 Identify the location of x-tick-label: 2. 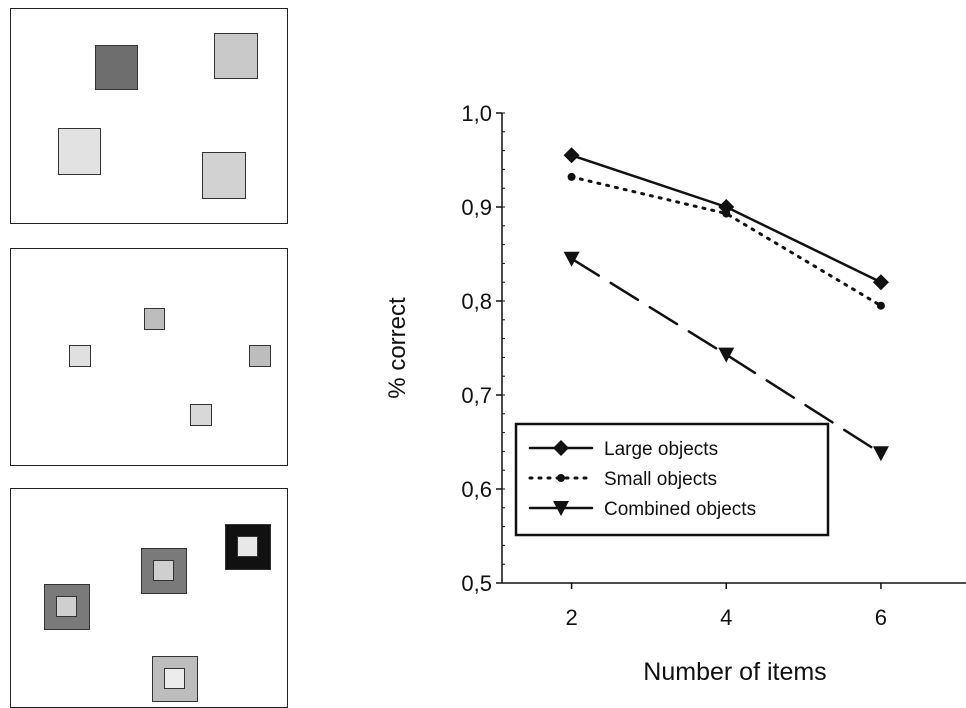
(571, 617).